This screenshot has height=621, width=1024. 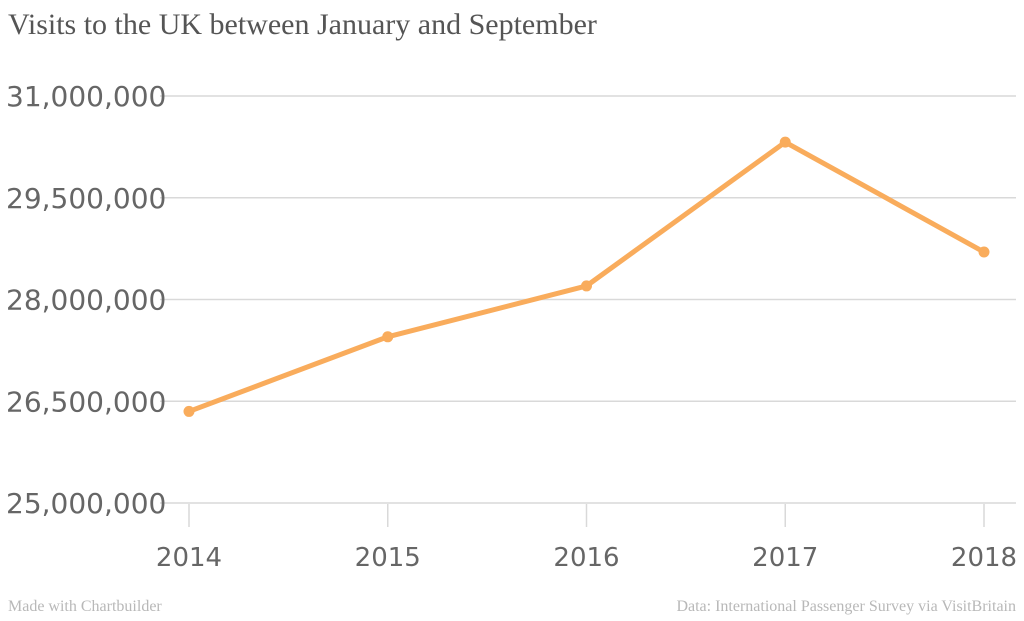 I want to click on y-tick-label: 25,000,000, so click(x=86, y=503).